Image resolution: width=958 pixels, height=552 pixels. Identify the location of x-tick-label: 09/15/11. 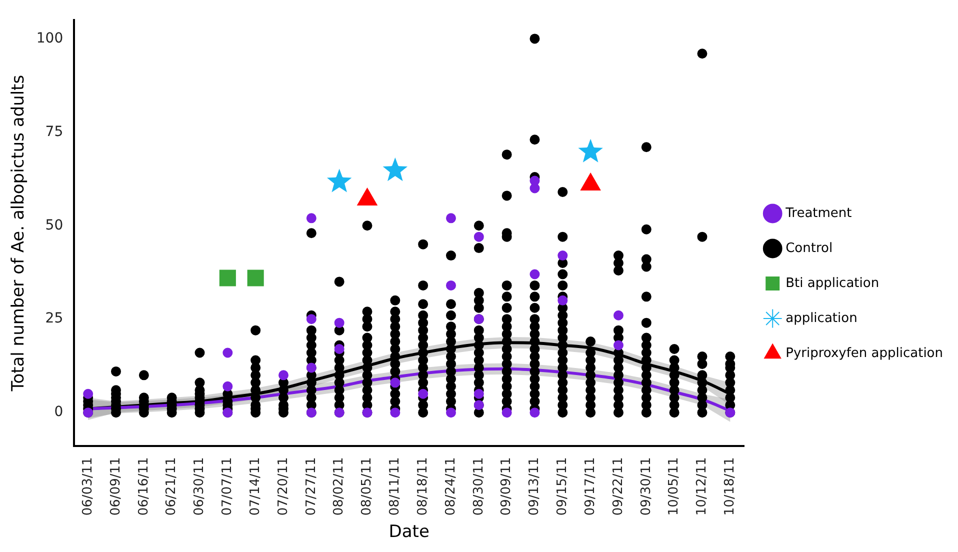
(562, 486).